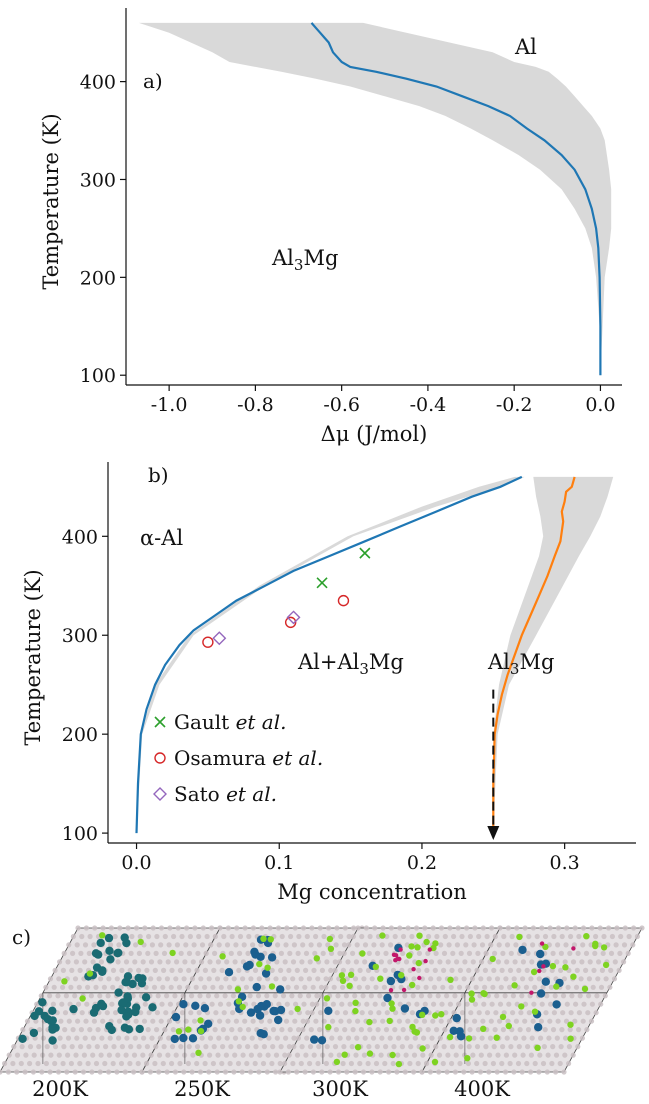 The height and width of the screenshot is (1104, 649). I want to click on x-tick-label: 0.1, so click(279, 863).